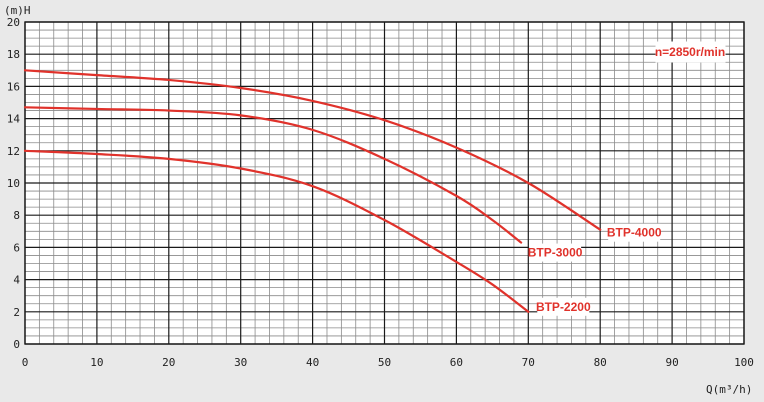  Describe the element at coordinates (168, 362) in the screenshot. I see `x-tick-label: 20` at that location.